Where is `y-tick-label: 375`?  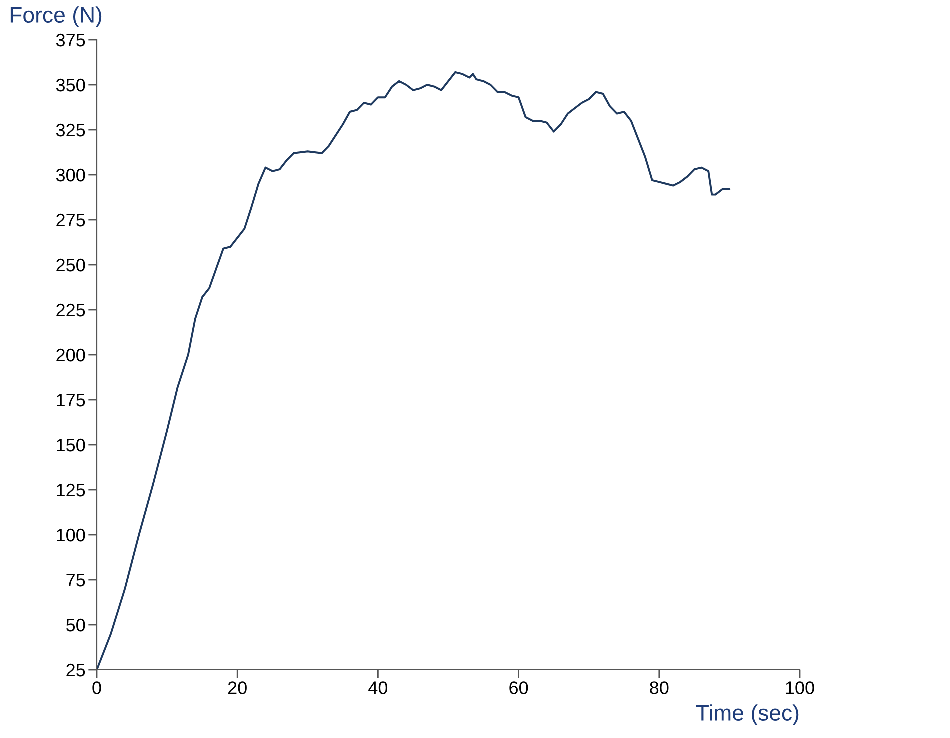 y-tick-label: 375 is located at coordinates (71, 40).